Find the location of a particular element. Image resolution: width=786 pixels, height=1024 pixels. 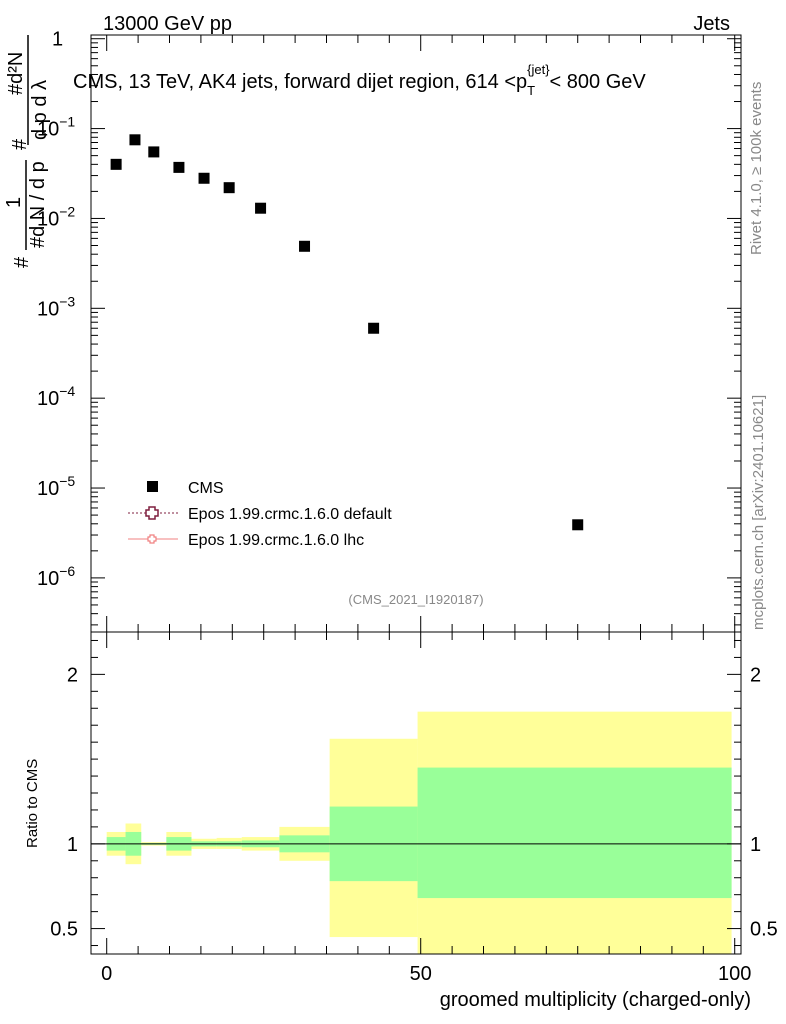

ylabel-den-right: d p d λ is located at coordinates (40, 110).